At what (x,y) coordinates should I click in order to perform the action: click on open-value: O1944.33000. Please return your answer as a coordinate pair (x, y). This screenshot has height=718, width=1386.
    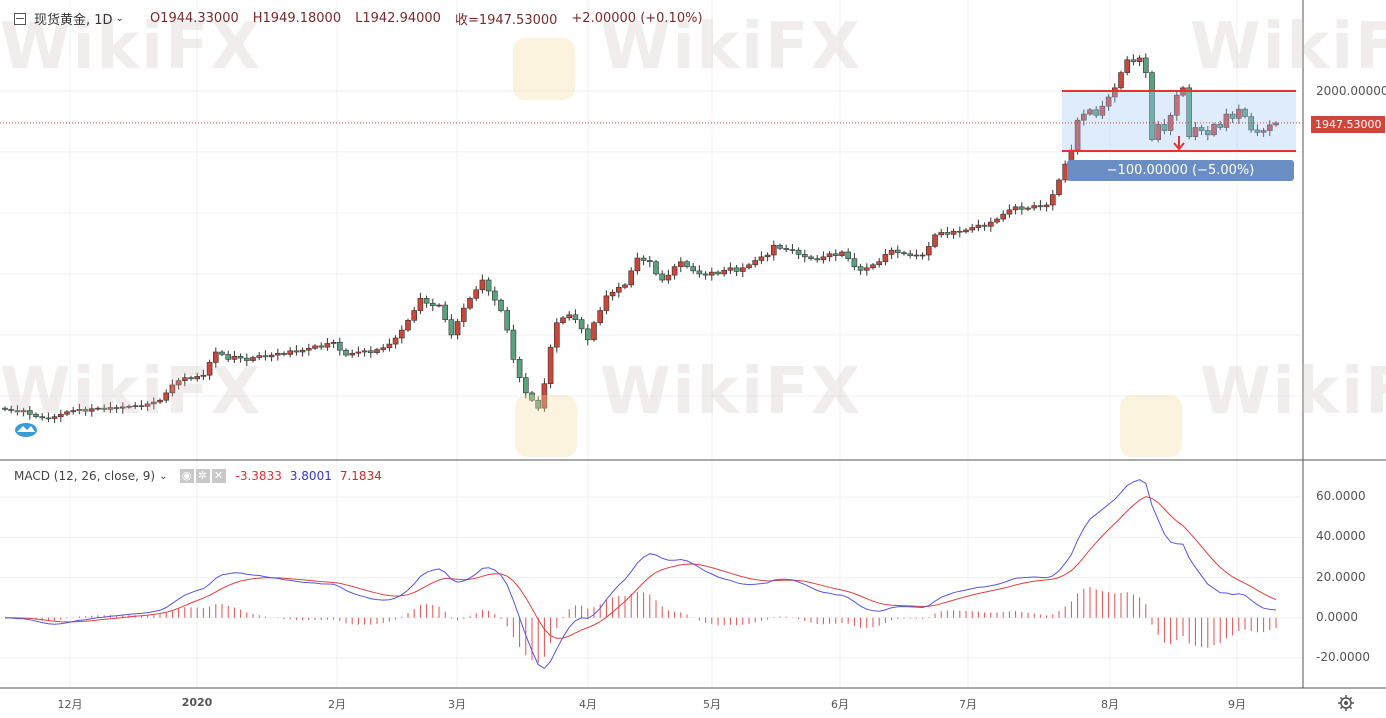
    Looking at the image, I should click on (194, 18).